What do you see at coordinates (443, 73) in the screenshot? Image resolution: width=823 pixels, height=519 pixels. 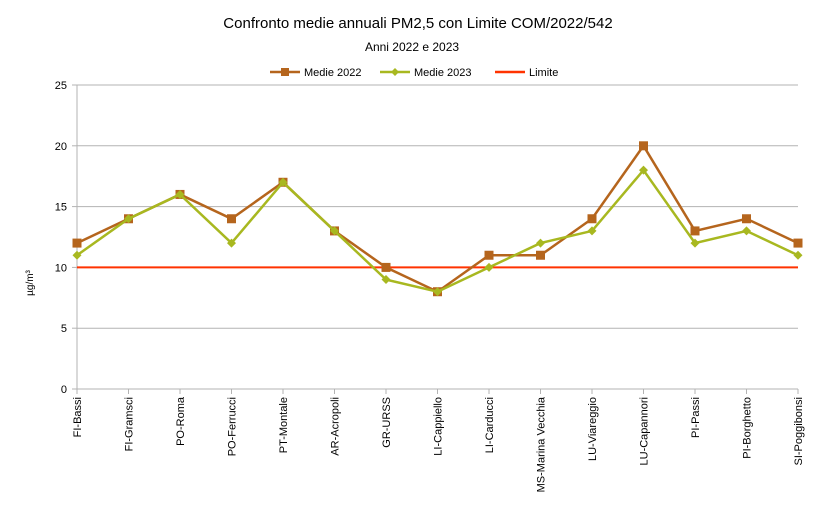 I see `legend-label: Medie 2023` at bounding box center [443, 73].